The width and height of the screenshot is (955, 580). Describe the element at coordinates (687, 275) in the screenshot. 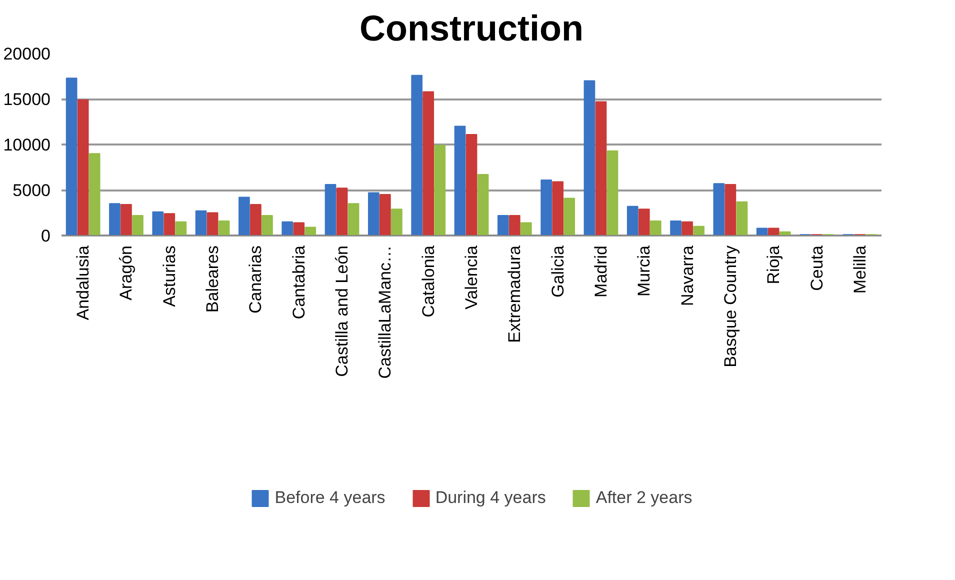

I see `x-tick-label: Navarra` at that location.